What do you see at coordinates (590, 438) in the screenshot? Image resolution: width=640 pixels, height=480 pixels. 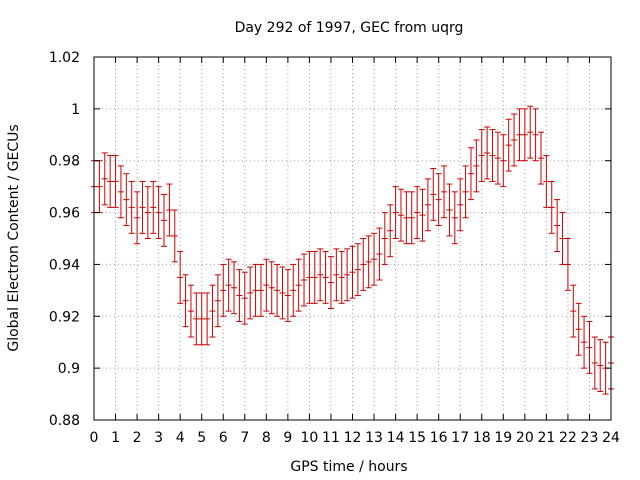 I see `x-tick-label: 23` at bounding box center [590, 438].